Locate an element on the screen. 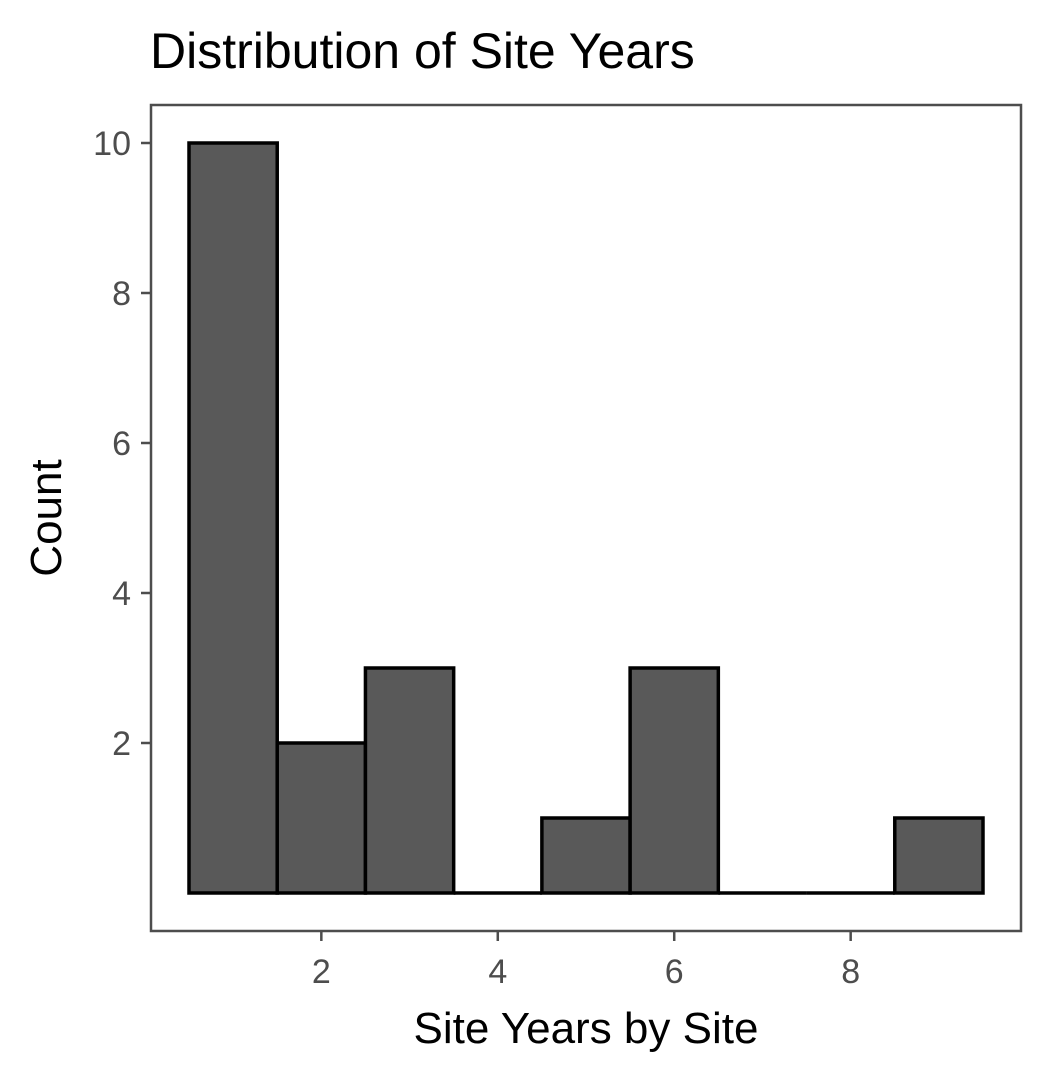 This screenshot has height=1077, width=1047. y-axis: 2 4 6 8 10 is located at coordinates (122, 444).